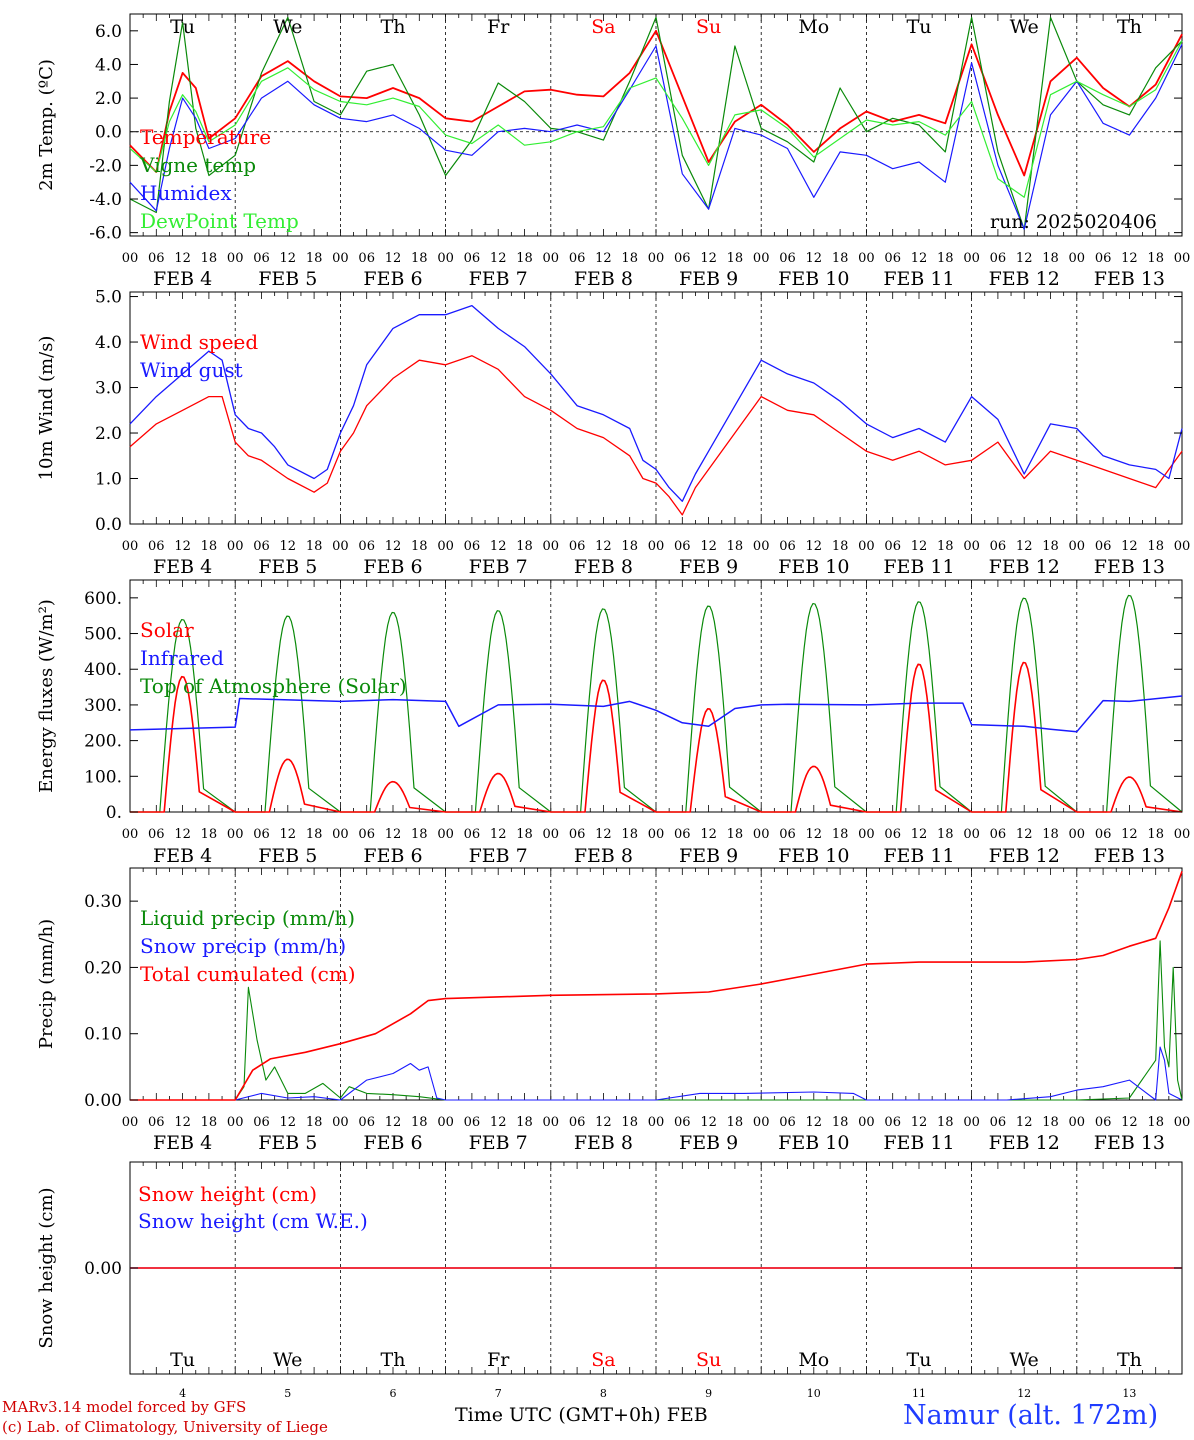 This screenshot has height=1440, width=1194. Describe the element at coordinates (191, 370) in the screenshot. I see `legend-entry: Wind gust` at that location.